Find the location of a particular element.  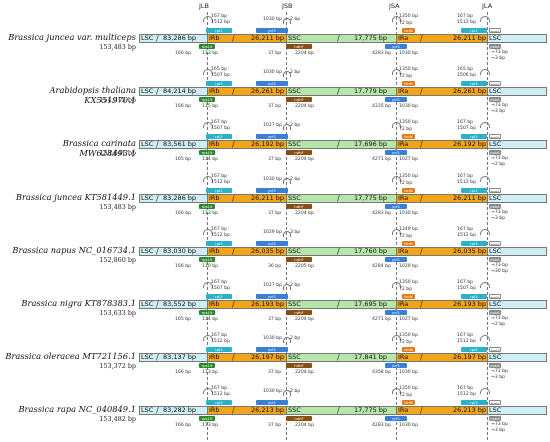

bottom-annotation: 4283 bp is located at coordinates (381, 426).